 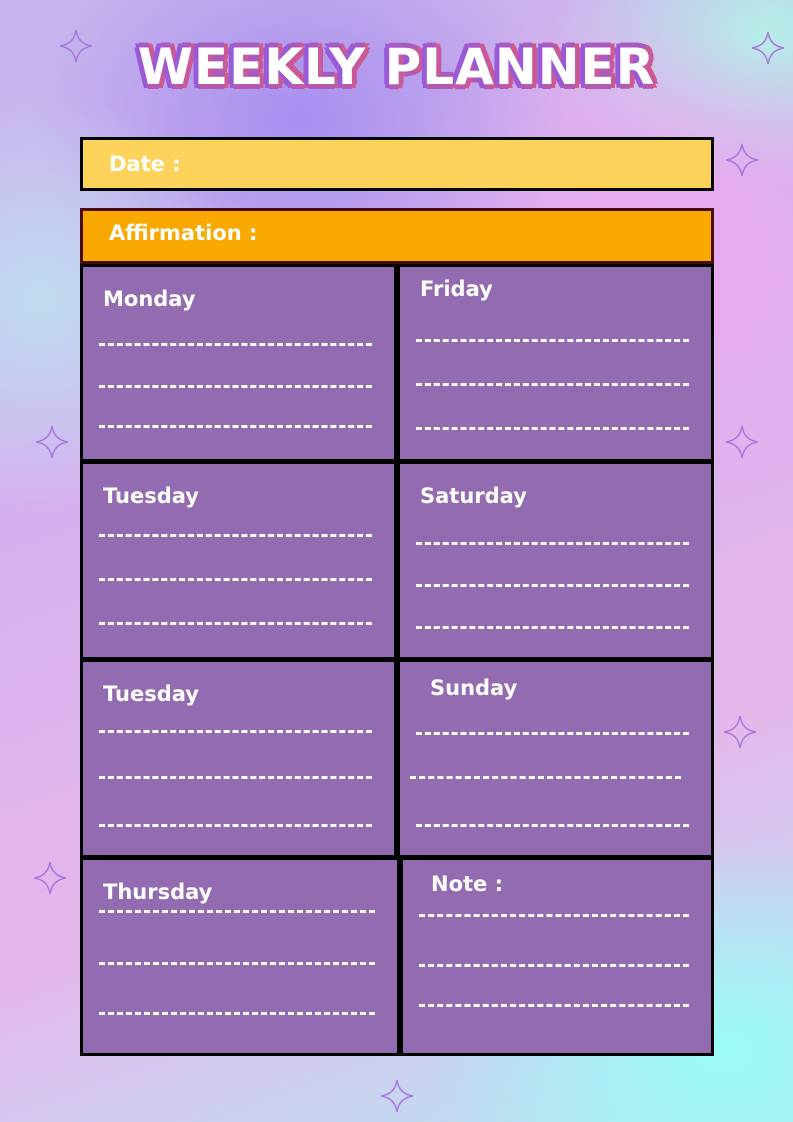 What do you see at coordinates (397, 236) in the screenshot?
I see `affirmation-field: Affirmation :` at bounding box center [397, 236].